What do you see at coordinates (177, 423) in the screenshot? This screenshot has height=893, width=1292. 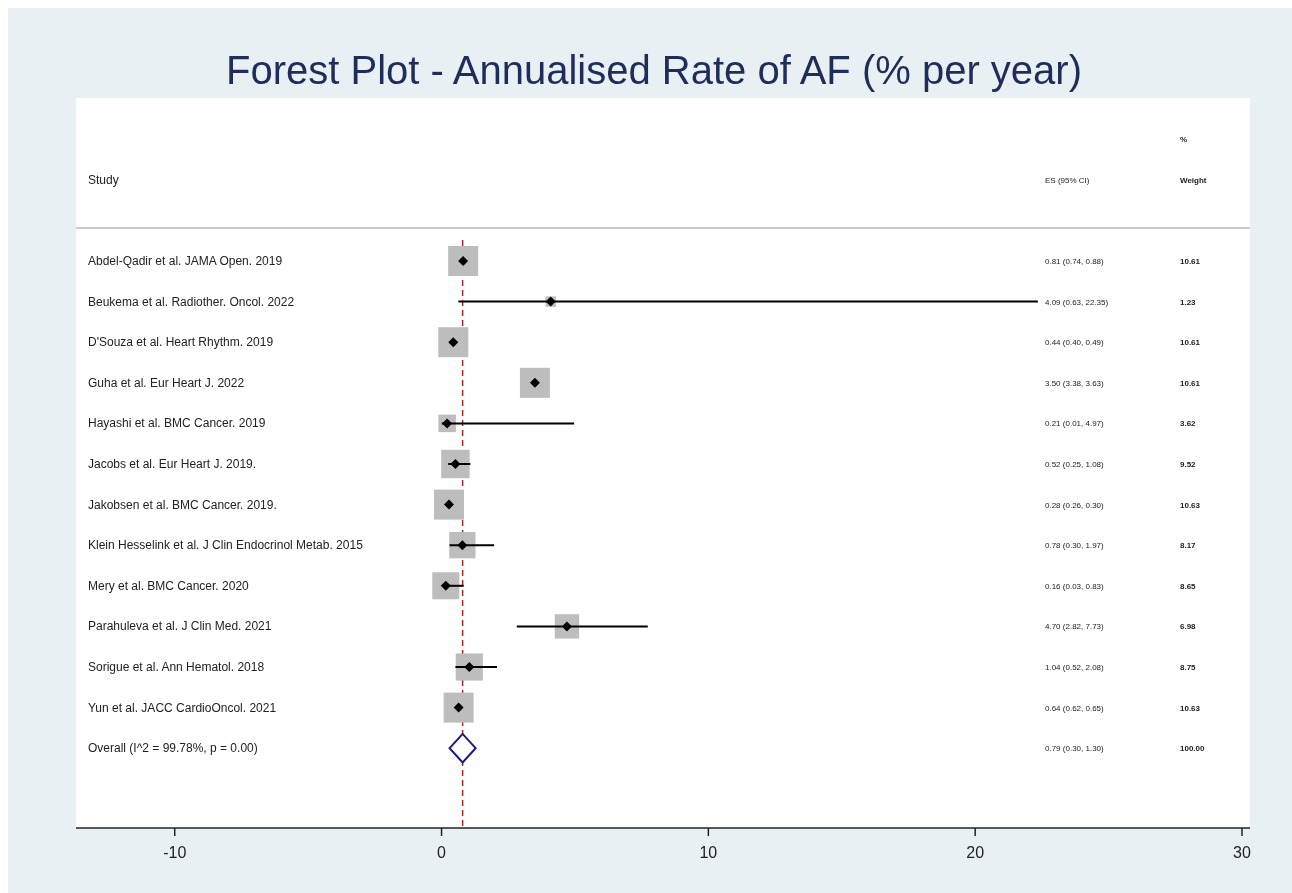 I see `y-tick-label: Hayashi et al. BMC Cancer. 2019` at bounding box center [177, 423].